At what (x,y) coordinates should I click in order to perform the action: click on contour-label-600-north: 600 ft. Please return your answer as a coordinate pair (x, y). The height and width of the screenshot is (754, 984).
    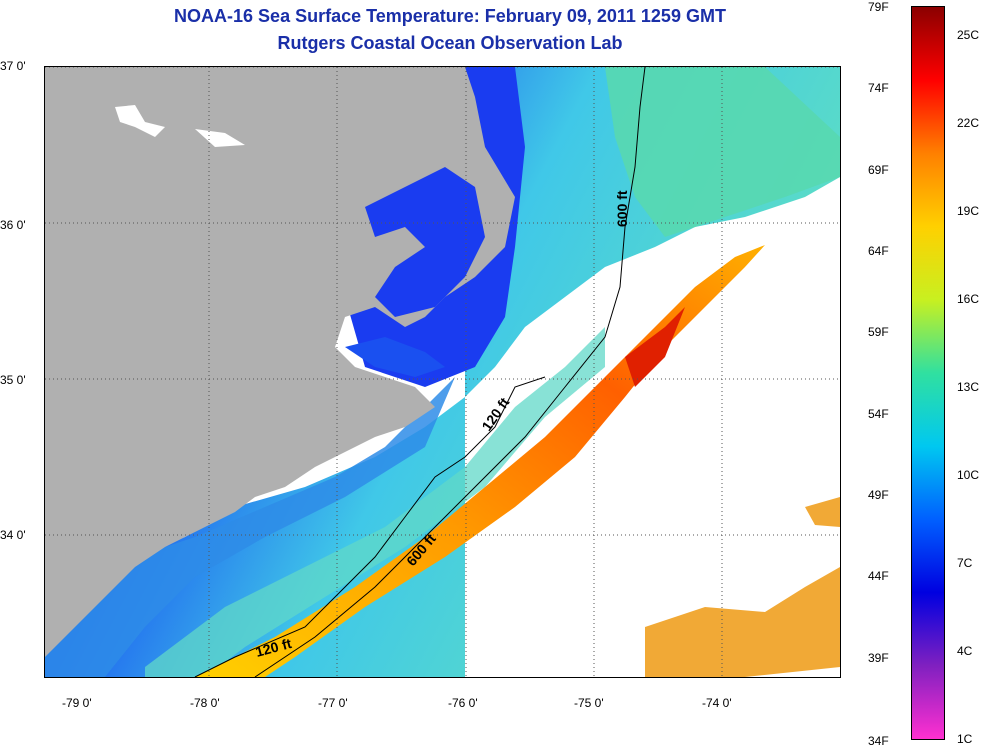
    Looking at the image, I should click on (622, 208).